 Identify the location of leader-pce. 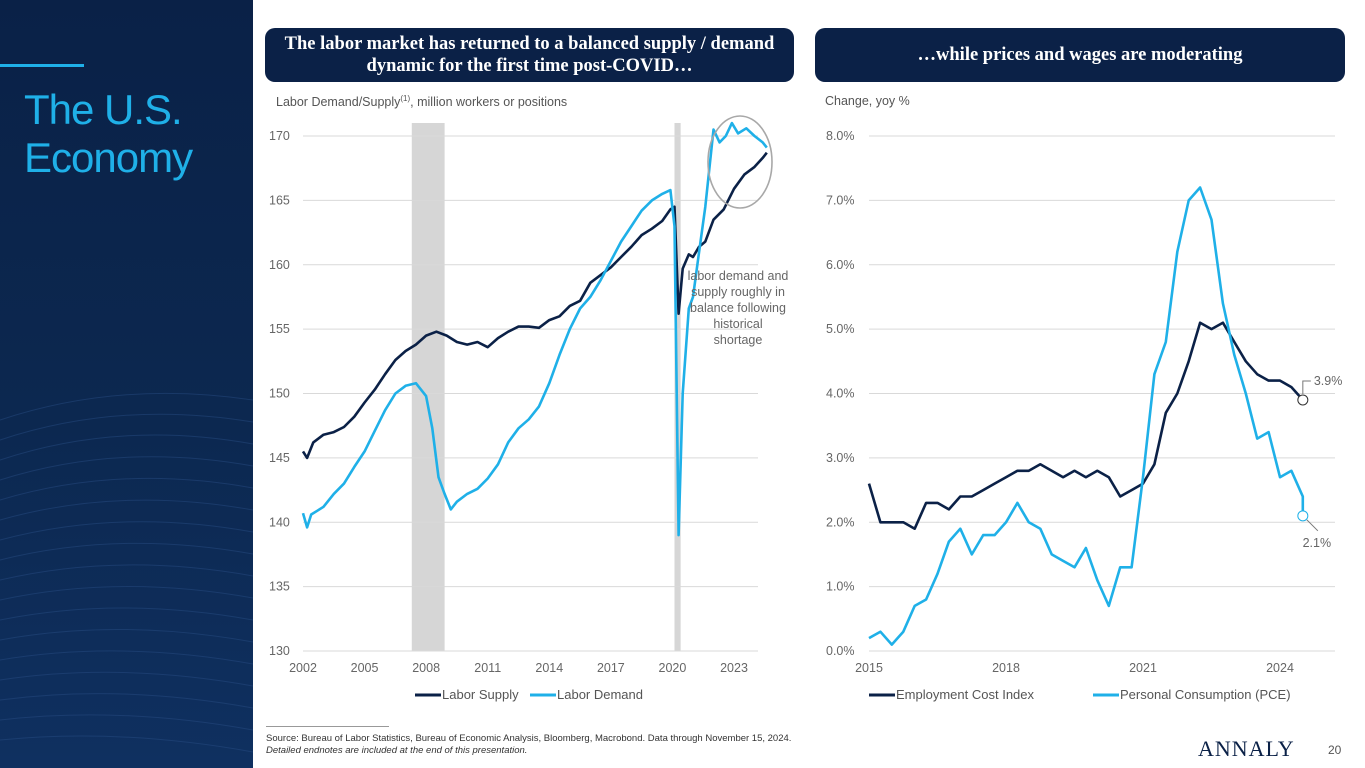
(1312, 525).